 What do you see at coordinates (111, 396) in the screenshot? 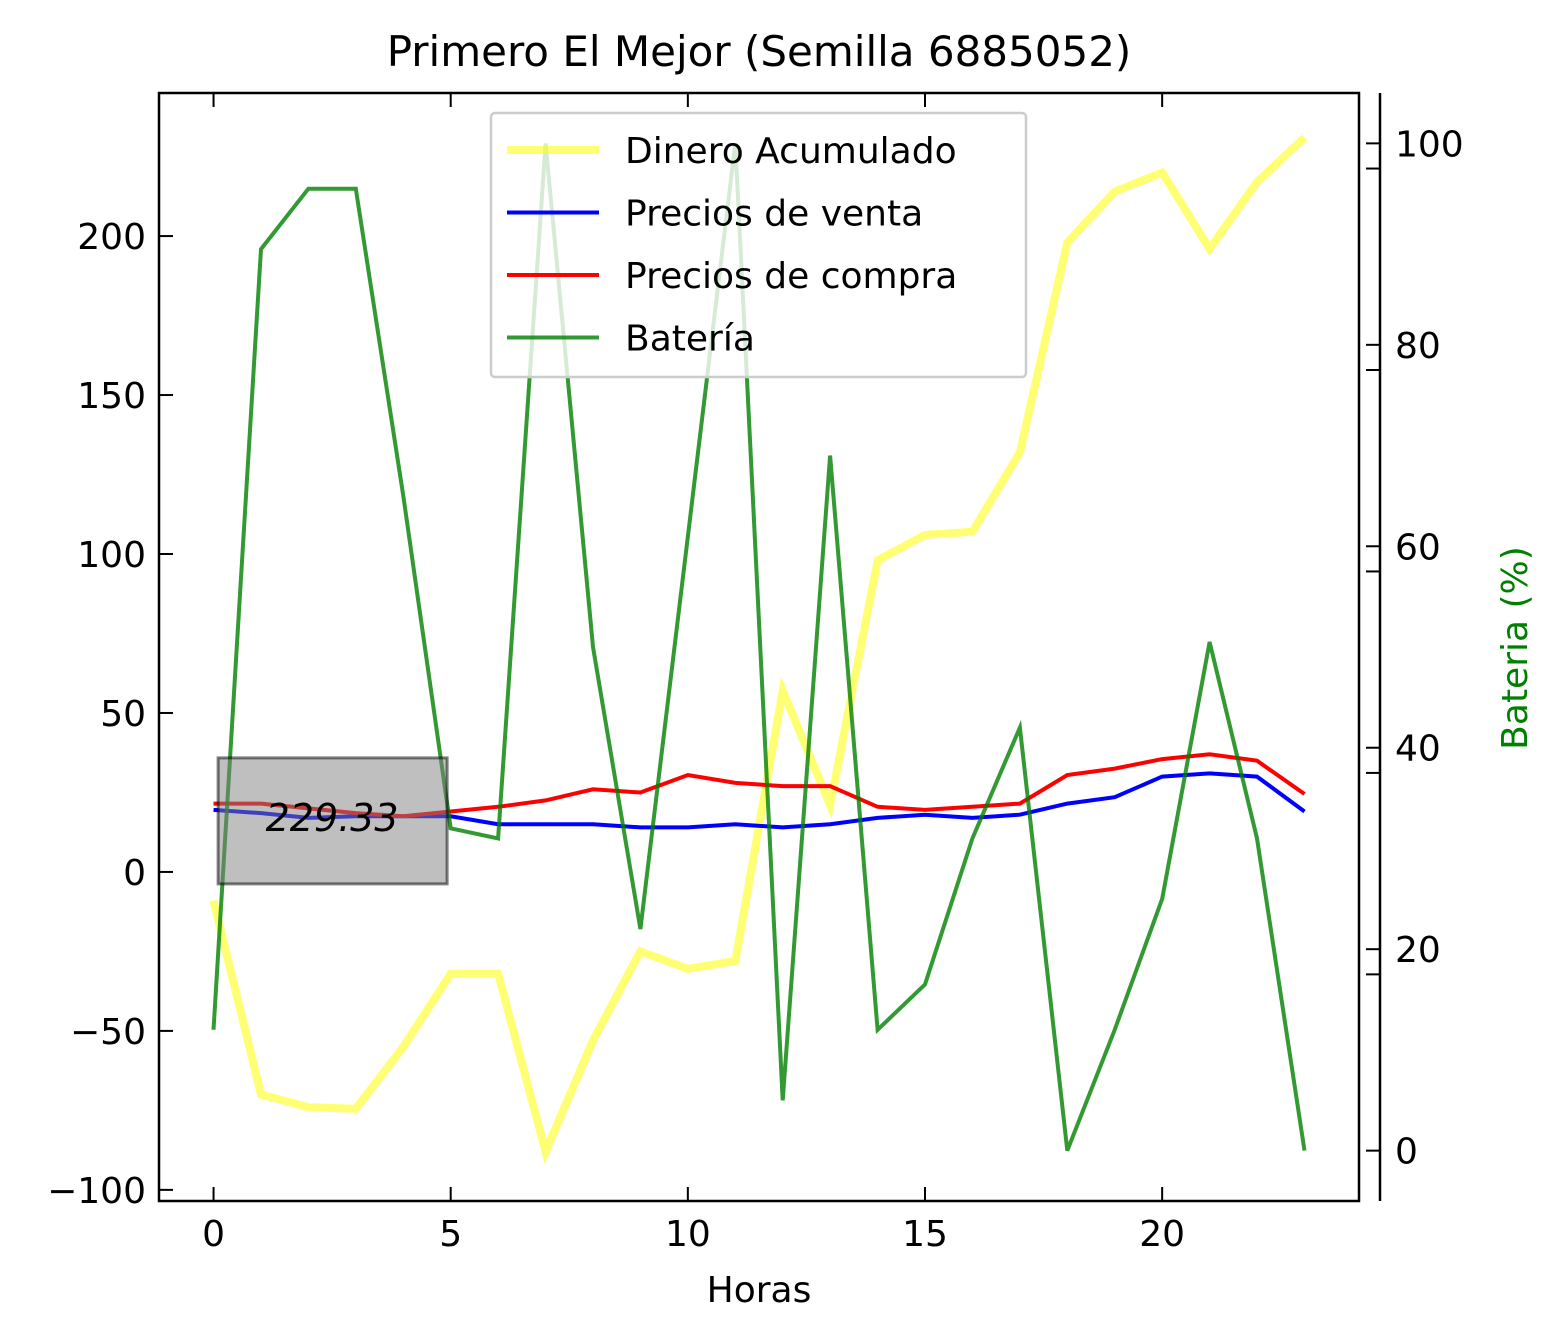
I see `y-tick-label: 150` at bounding box center [111, 396].